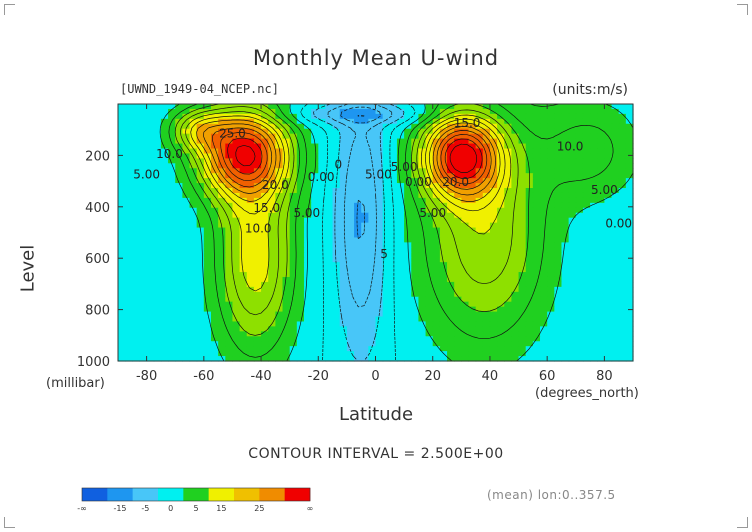  What do you see at coordinates (259, 508) in the screenshot?
I see `colorbar-label: 25` at bounding box center [259, 508].